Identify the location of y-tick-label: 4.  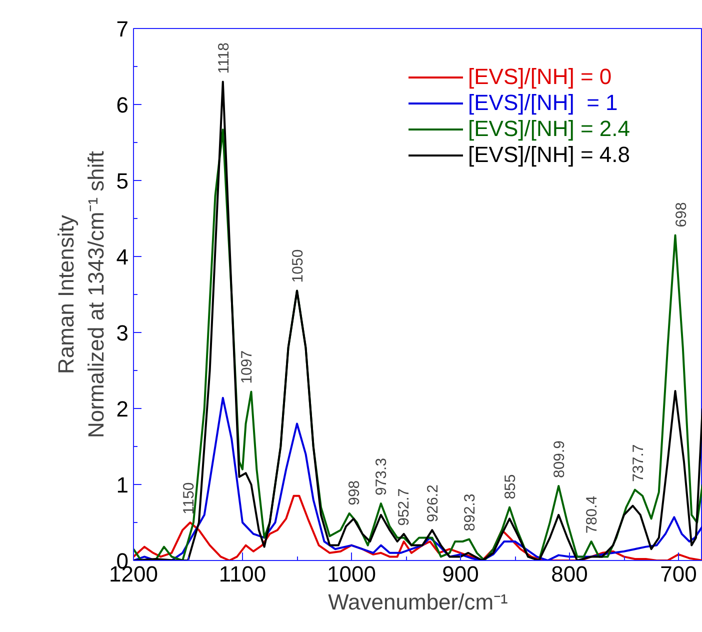
(122, 257).